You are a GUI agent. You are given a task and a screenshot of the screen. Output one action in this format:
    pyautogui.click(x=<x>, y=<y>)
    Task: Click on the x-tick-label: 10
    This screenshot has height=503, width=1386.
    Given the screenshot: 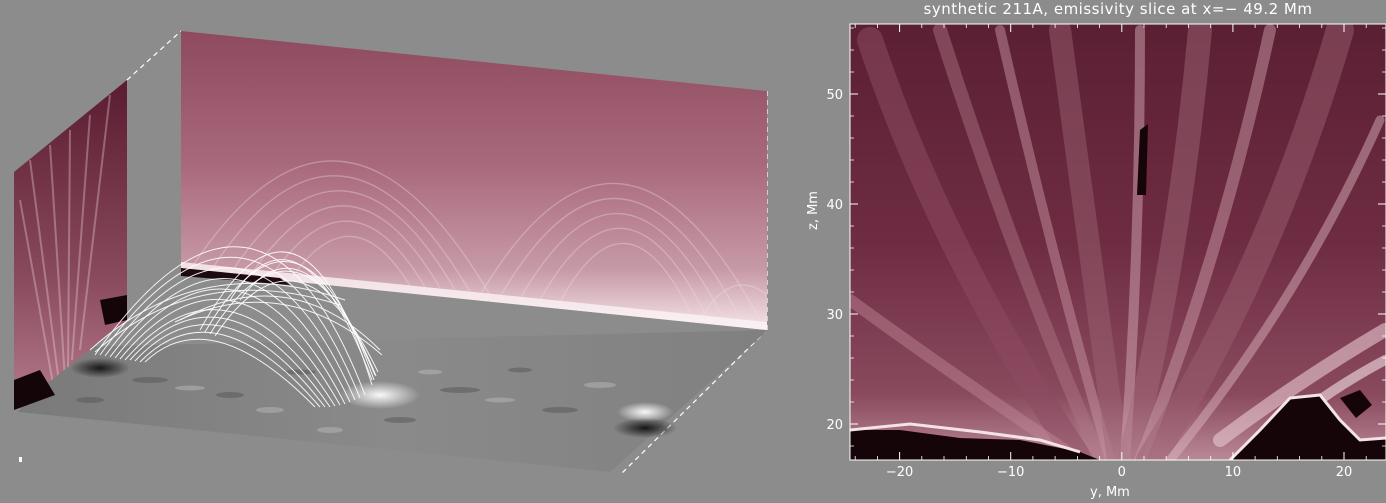 What is the action you would take?
    pyautogui.click(x=1233, y=472)
    